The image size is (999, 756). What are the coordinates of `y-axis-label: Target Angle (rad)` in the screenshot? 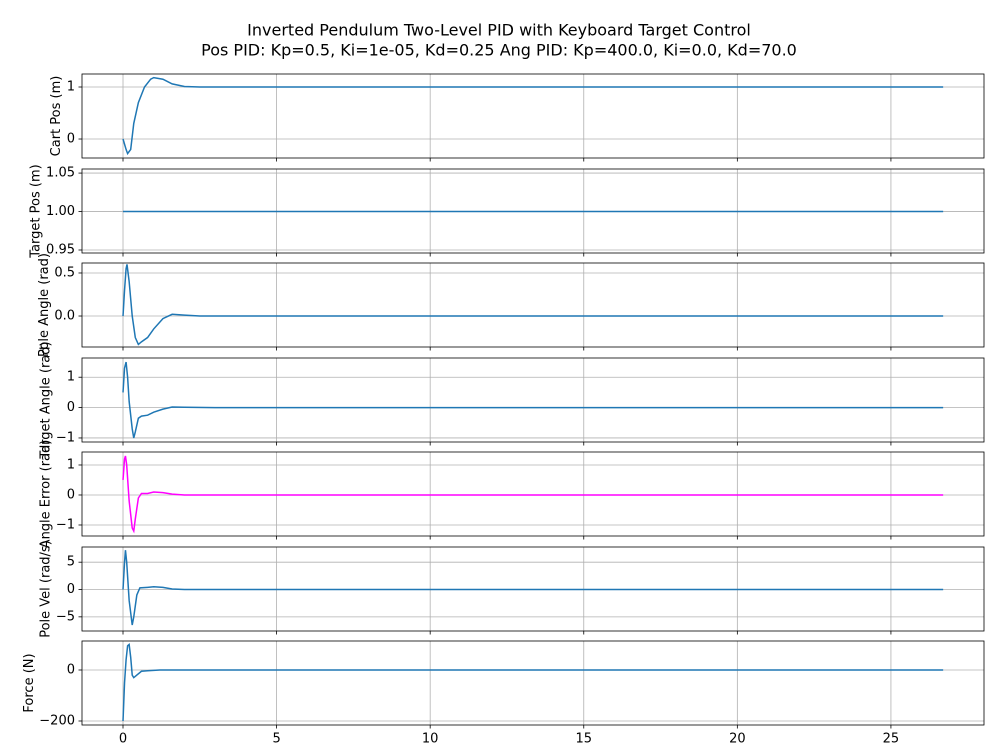 It's located at (45, 400).